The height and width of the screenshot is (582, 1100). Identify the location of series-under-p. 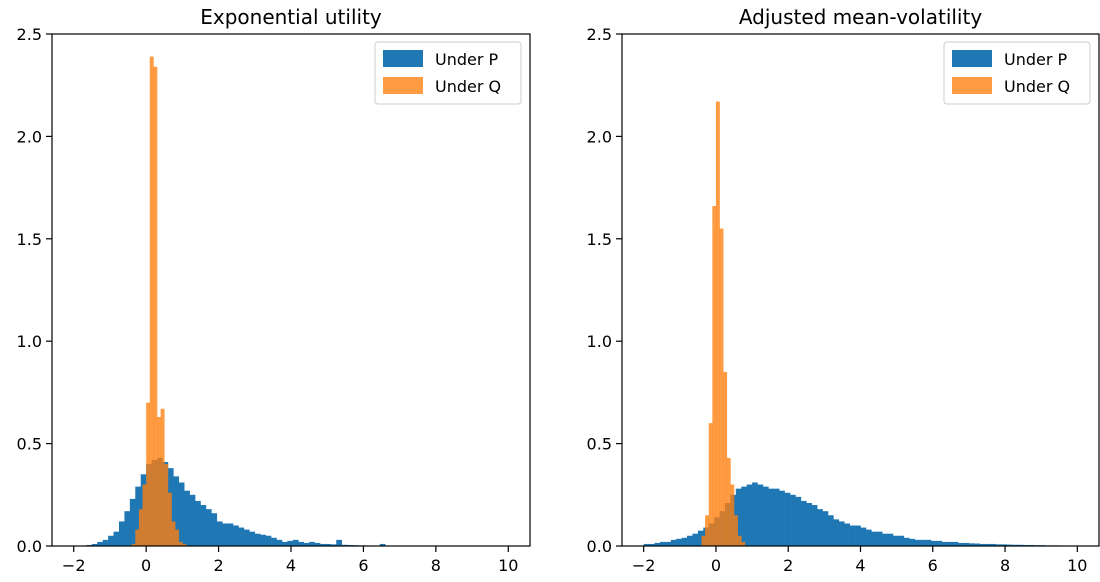
(860, 514).